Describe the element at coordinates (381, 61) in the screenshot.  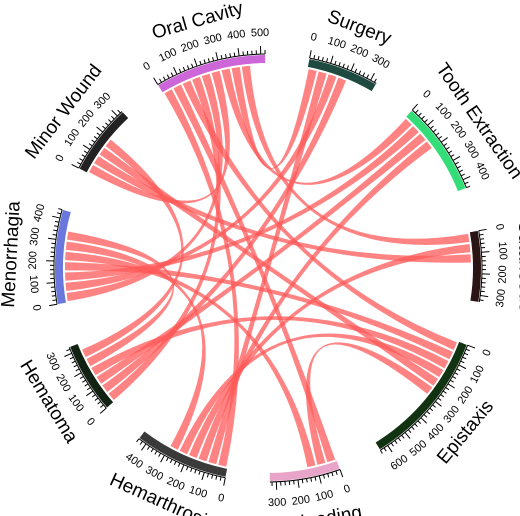
I see `tick-label-surgery-300: 300` at that location.